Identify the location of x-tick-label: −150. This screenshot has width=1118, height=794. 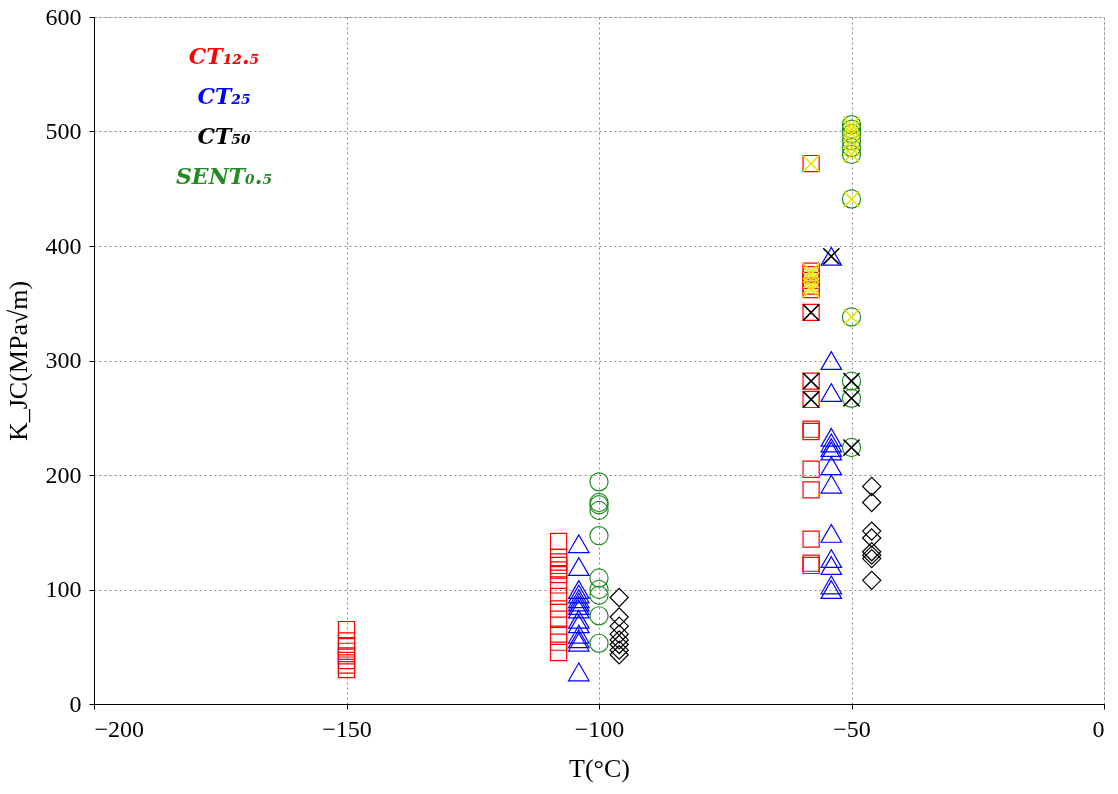
(347, 728).